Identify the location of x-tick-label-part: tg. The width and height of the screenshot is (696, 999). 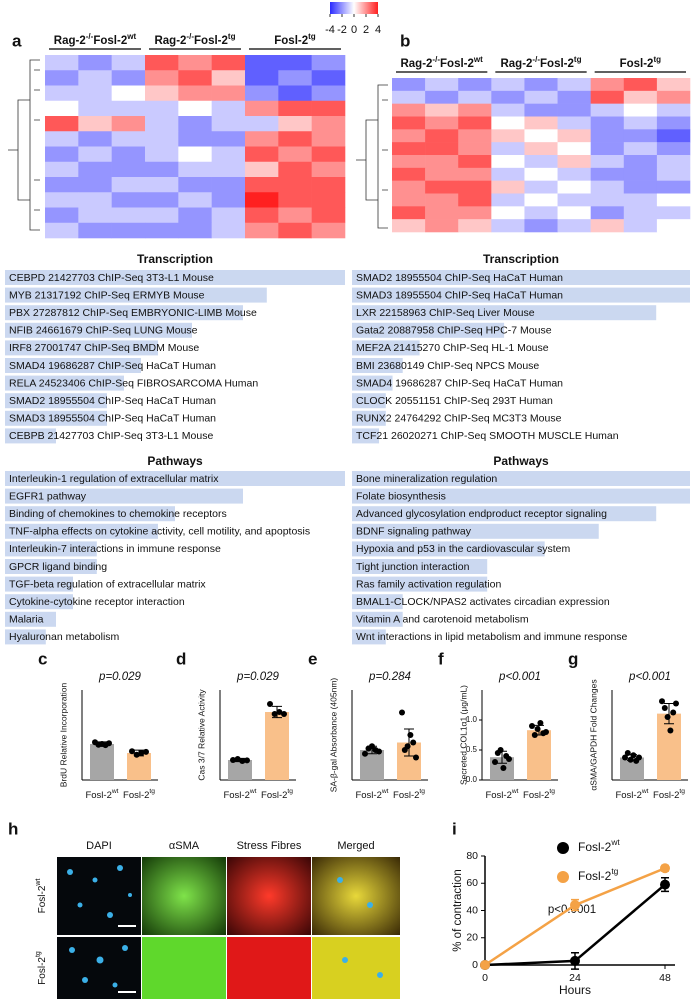
(152, 791).